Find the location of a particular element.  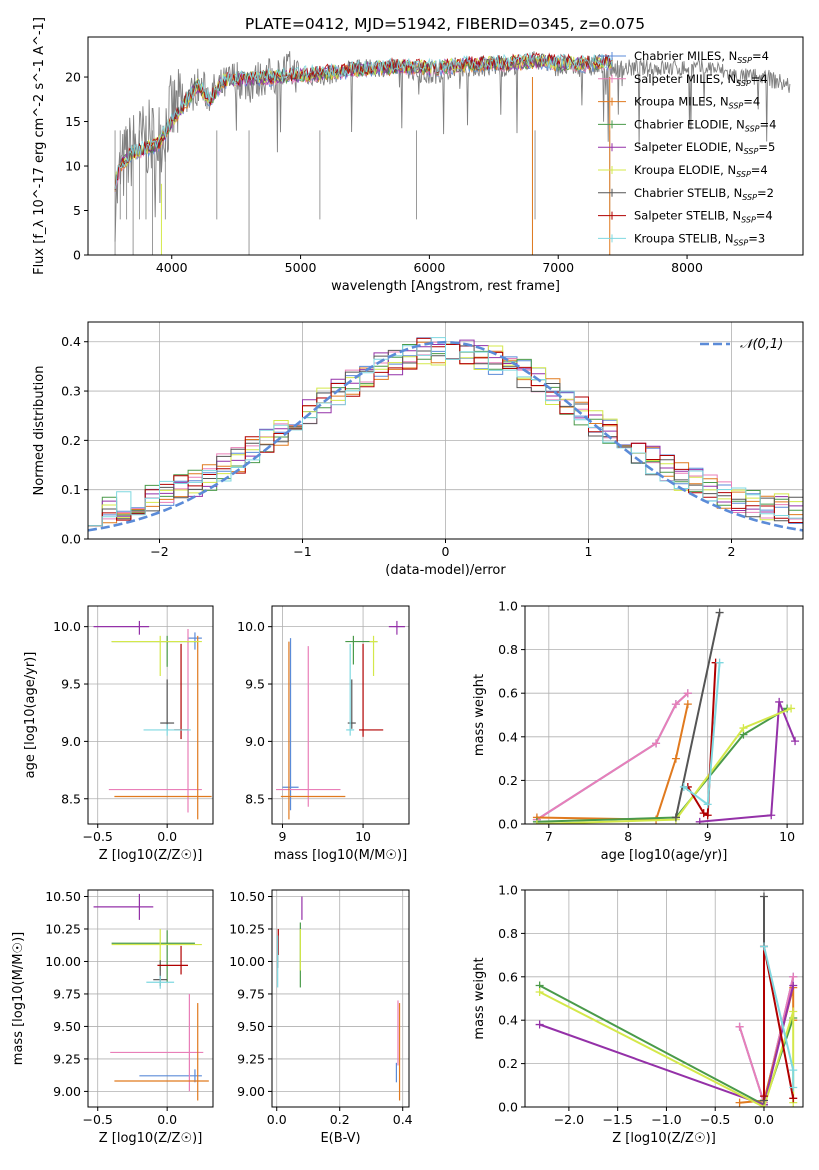

y-axis: 0 5 10 15 20 is located at coordinates (76, 166).